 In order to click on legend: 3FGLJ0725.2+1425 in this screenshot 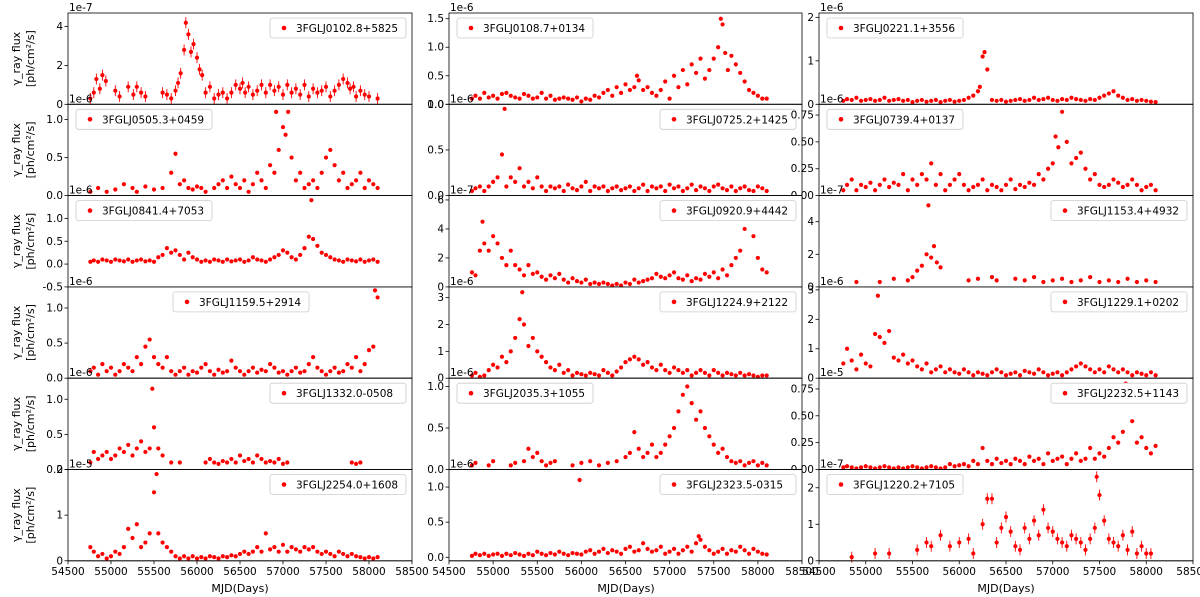, I will do `click(728, 119)`.